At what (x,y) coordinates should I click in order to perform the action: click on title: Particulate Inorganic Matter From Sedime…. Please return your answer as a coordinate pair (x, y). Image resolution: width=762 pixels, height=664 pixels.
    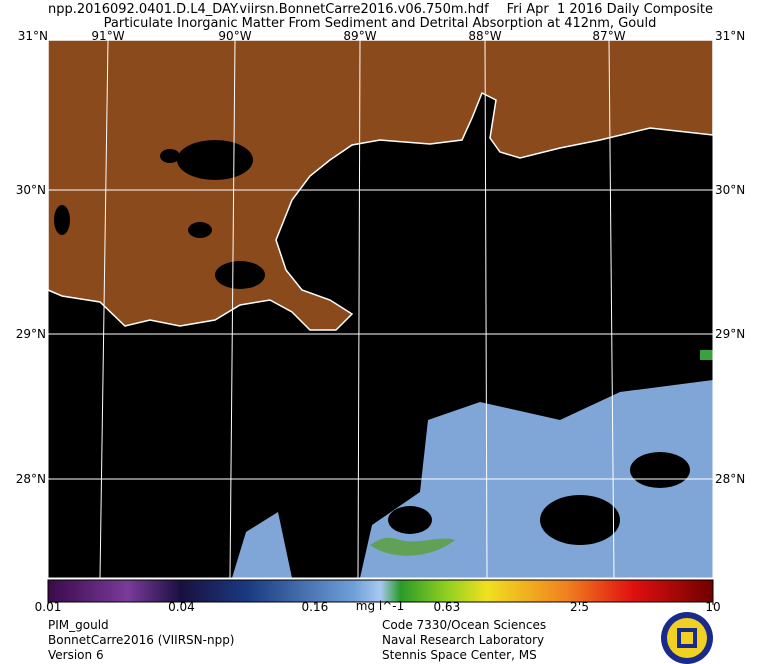
    Looking at the image, I should click on (380, 23).